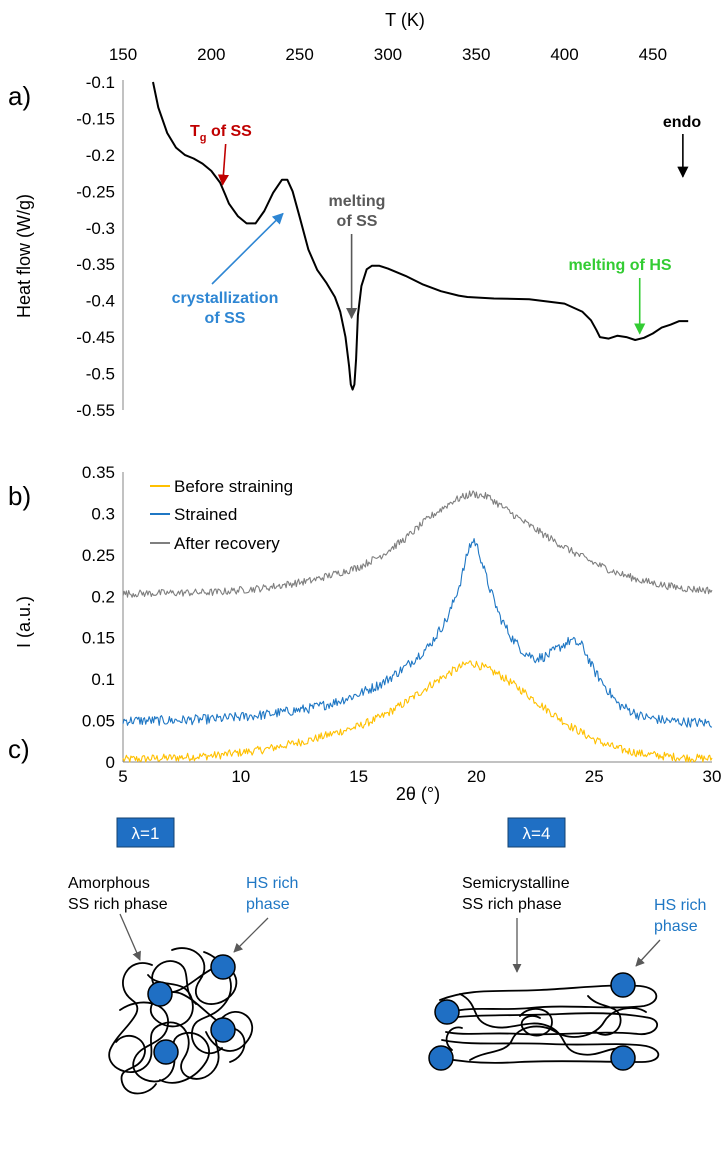 The width and height of the screenshot is (724, 1162). Describe the element at coordinates (388, 54) in the screenshot. I see `dsc-x-tick-label: 300` at that location.